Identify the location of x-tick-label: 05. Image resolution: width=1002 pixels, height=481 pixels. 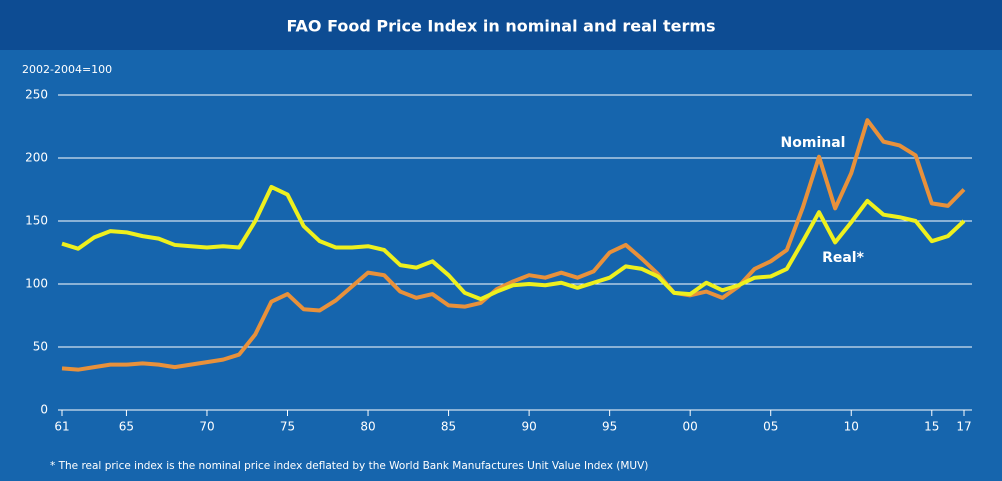
(770, 427).